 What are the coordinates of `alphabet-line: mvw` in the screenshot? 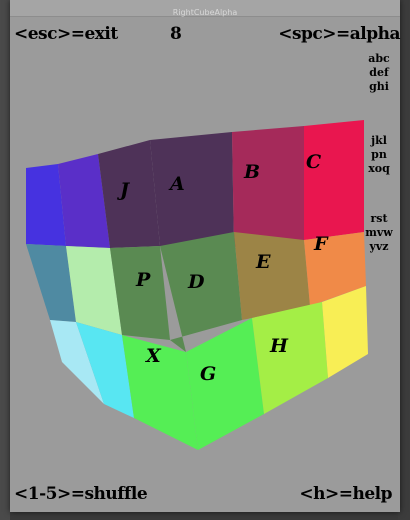 It's located at (379, 232).